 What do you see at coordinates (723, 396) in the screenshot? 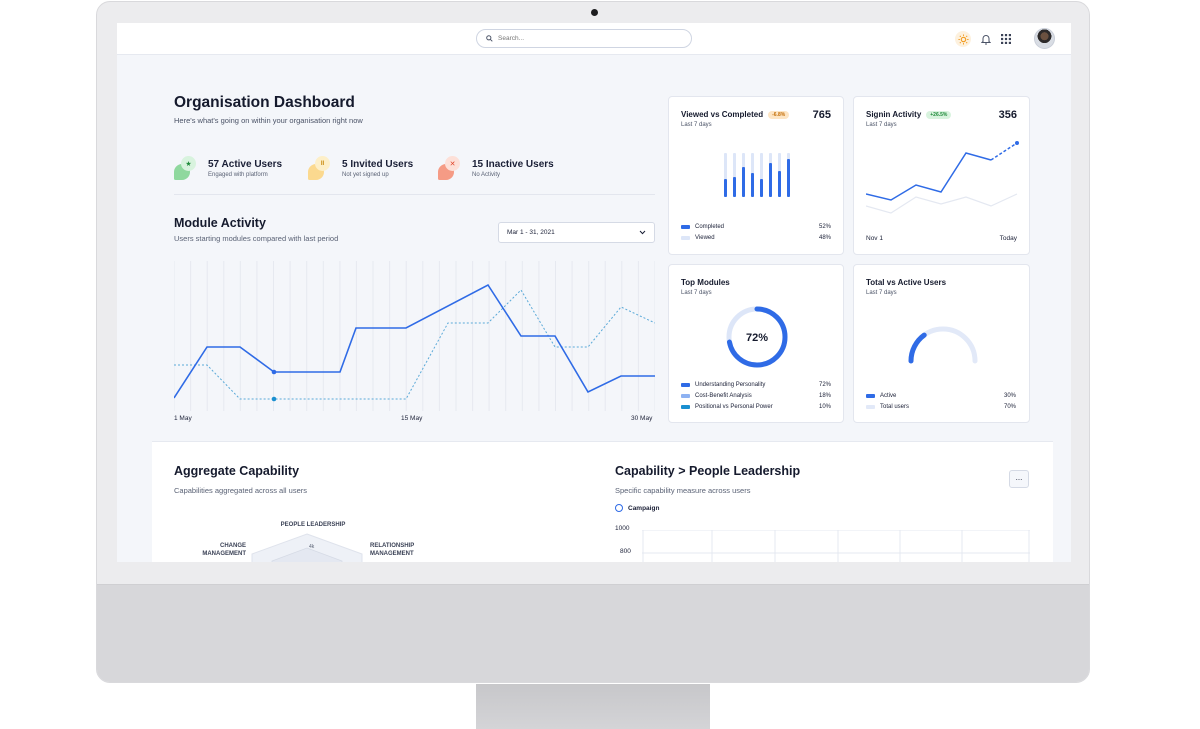
I see `legend-label: Cost-Benefit Analysis` at bounding box center [723, 396].